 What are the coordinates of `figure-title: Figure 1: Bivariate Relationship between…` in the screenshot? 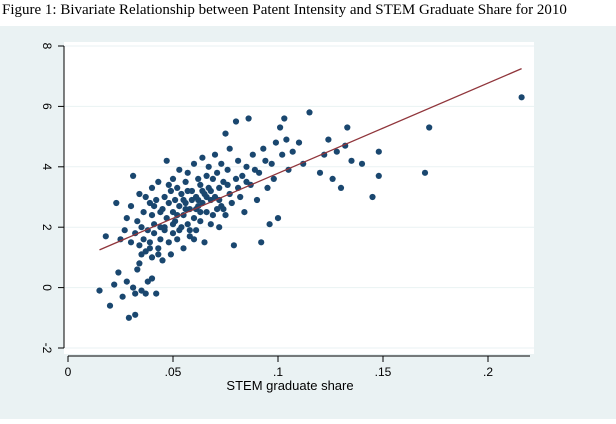 It's located at (284, 10).